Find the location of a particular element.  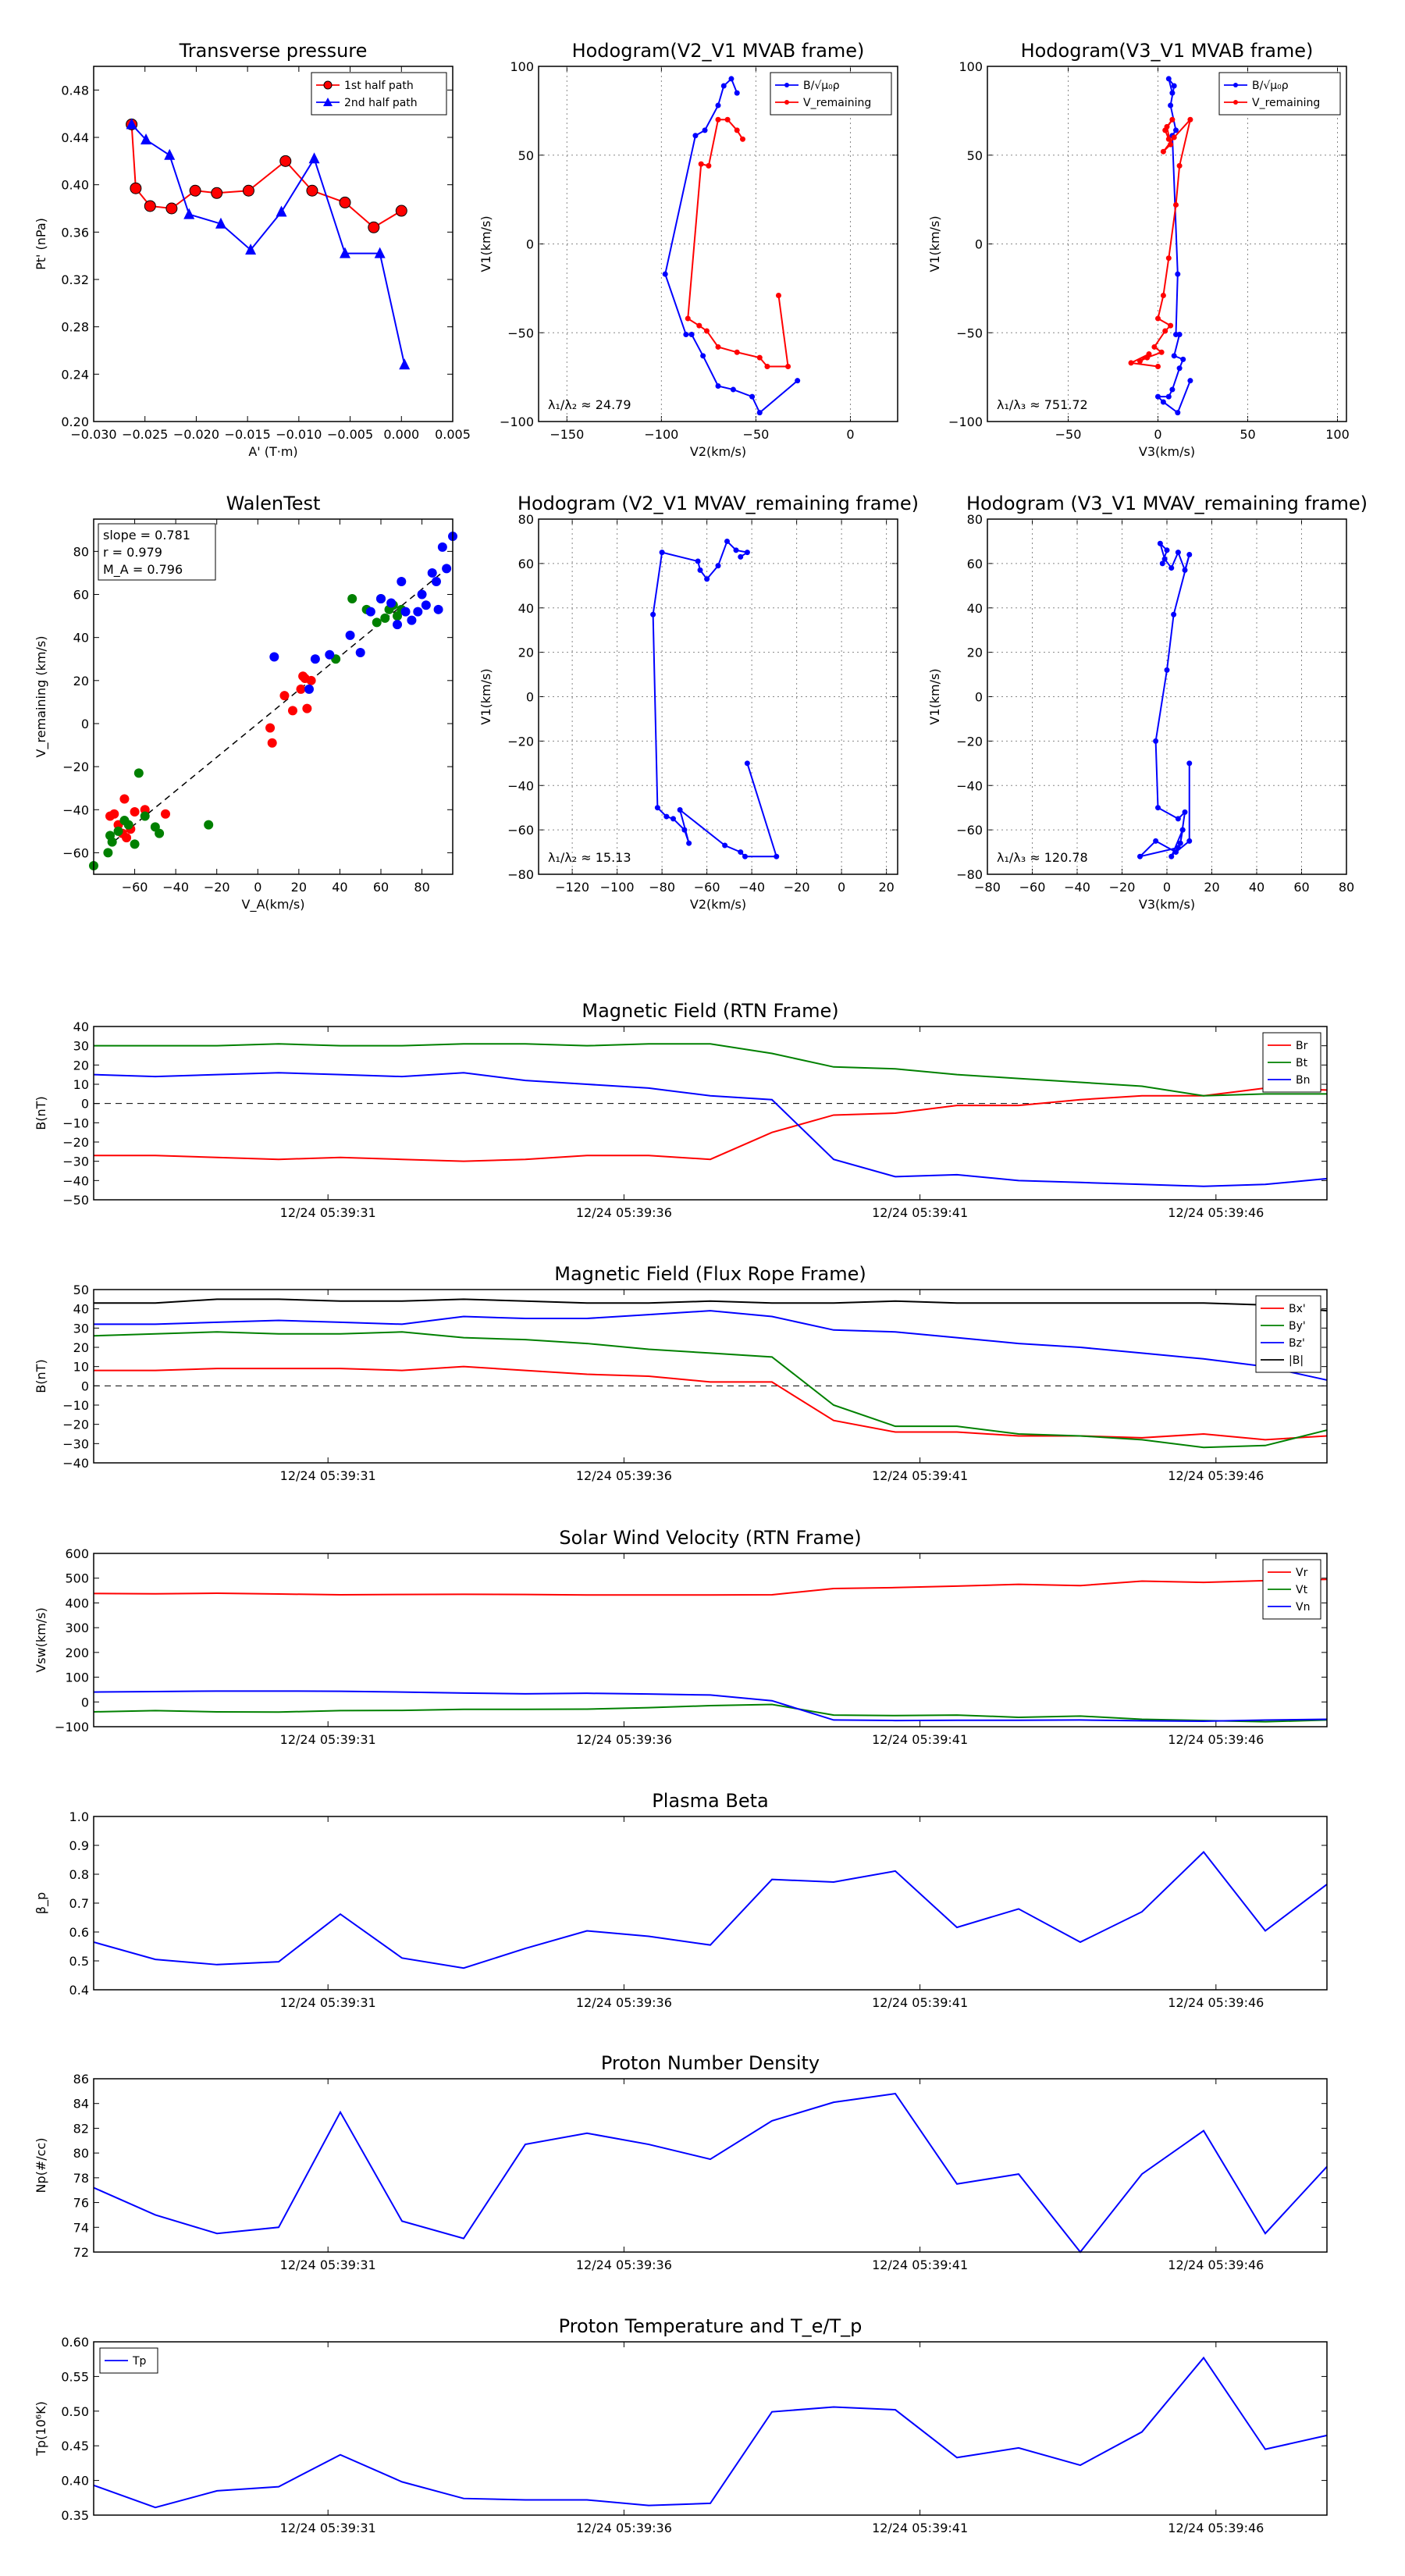

y-tick-label: 74 is located at coordinates (81, 2227).